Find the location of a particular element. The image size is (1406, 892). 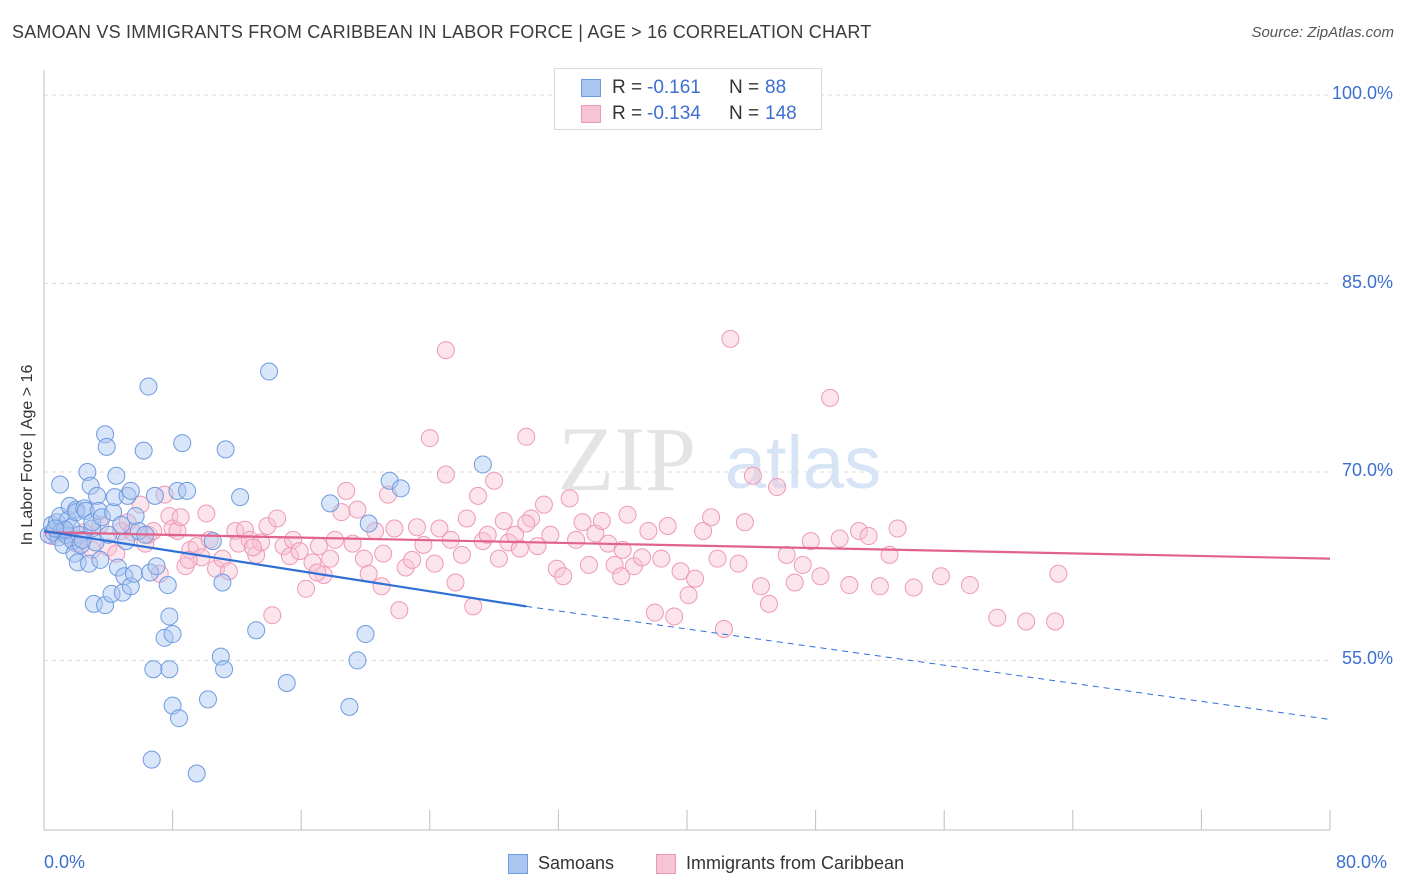

source-label: Source: ZipAtlas.com is located at coordinates (1322, 32).